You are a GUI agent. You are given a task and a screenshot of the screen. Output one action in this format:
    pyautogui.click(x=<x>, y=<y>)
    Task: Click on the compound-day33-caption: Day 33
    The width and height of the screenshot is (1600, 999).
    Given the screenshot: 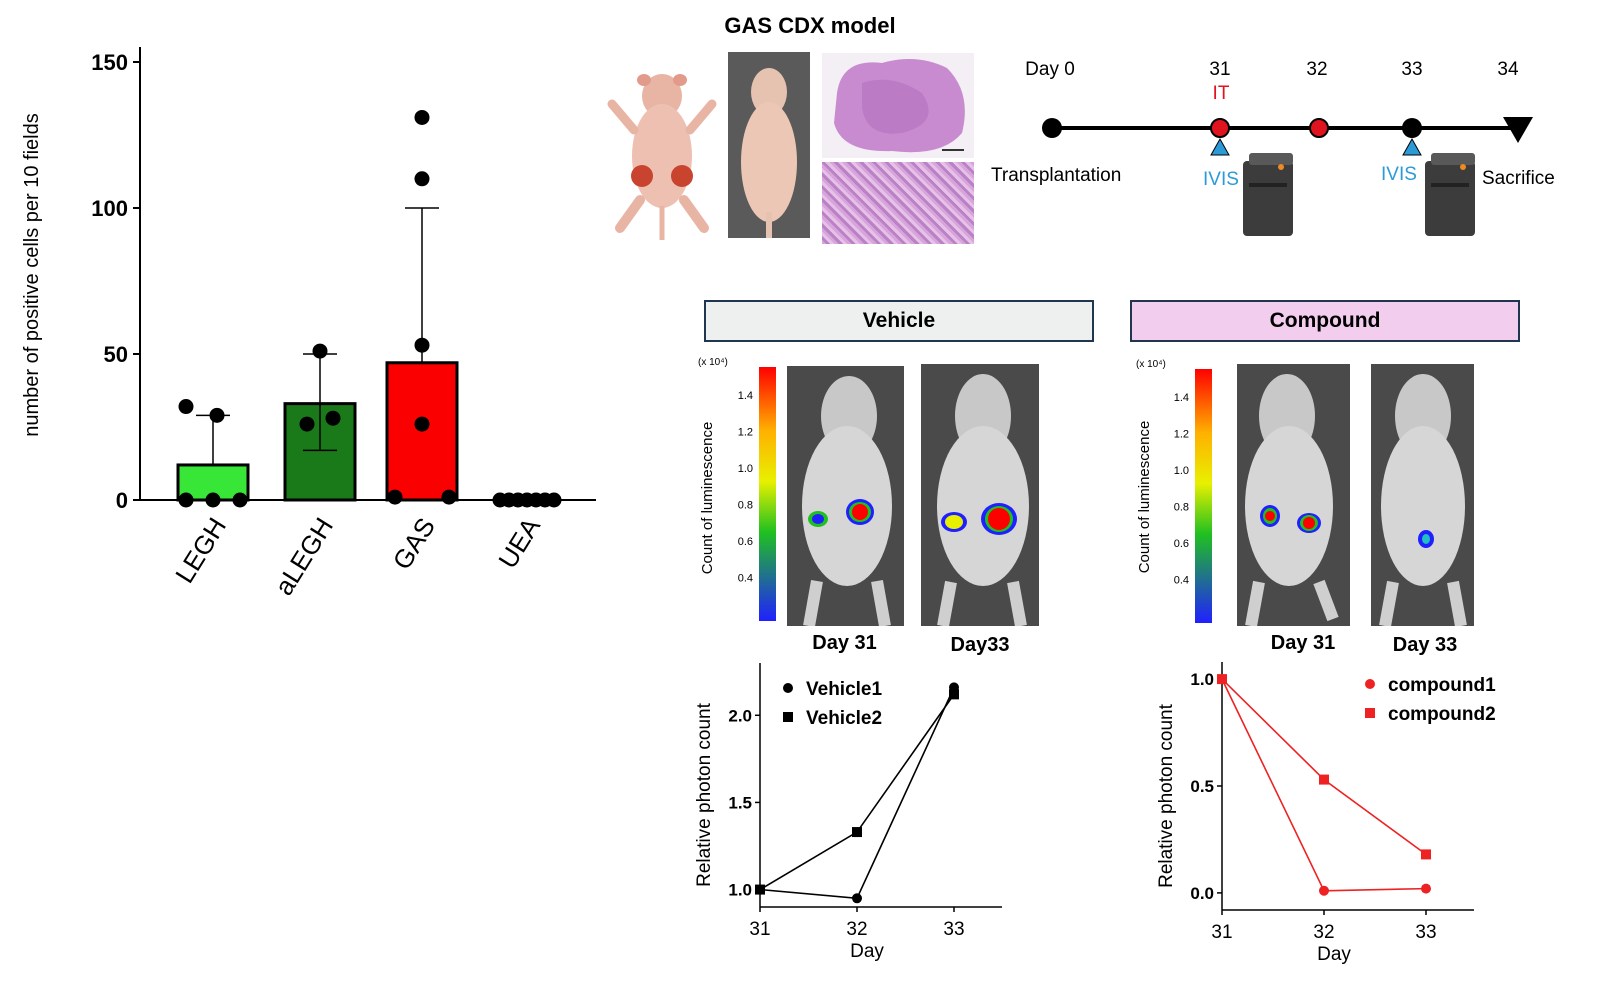 What is the action you would take?
    pyautogui.click(x=1425, y=645)
    